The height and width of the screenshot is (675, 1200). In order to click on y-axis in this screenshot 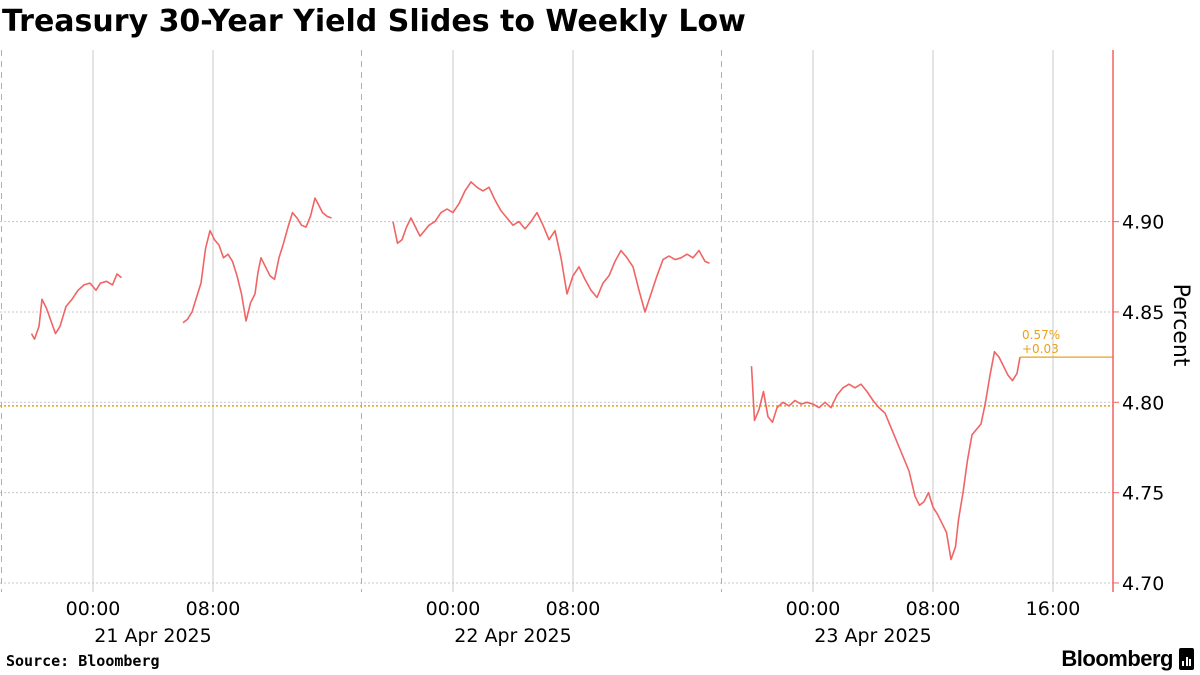, I will do `click(1115, 321)`.